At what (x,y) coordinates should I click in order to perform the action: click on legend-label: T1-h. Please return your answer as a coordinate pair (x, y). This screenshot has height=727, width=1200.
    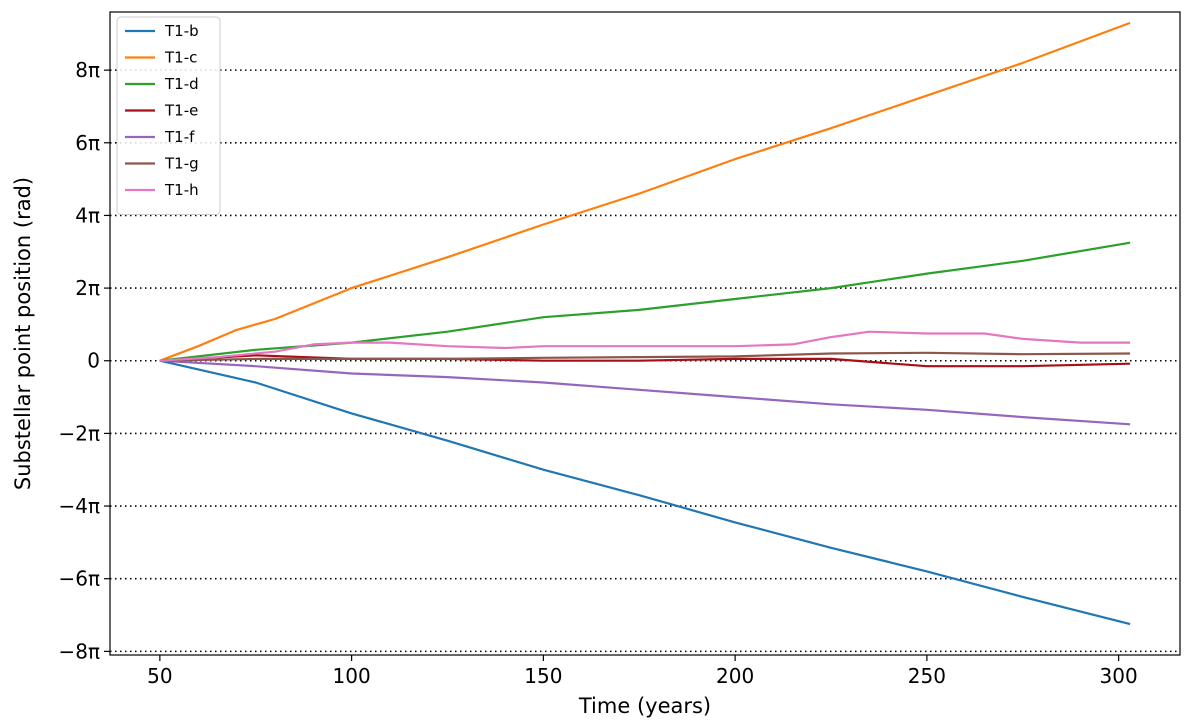
    Looking at the image, I should click on (181, 190).